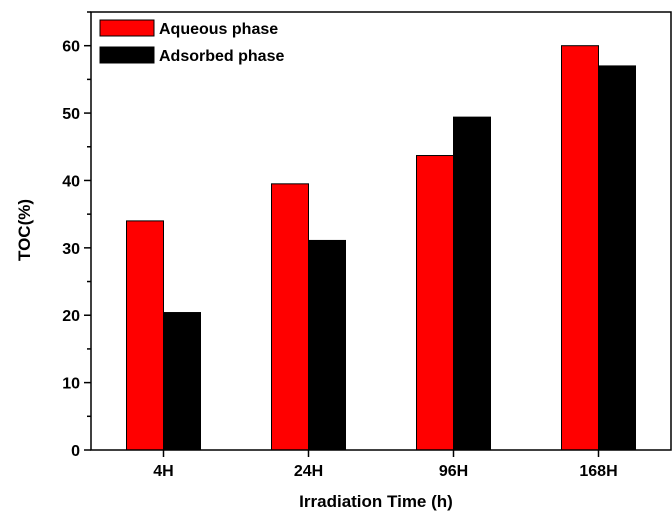  I want to click on bar-aqueous-phase-96h, so click(435, 303).